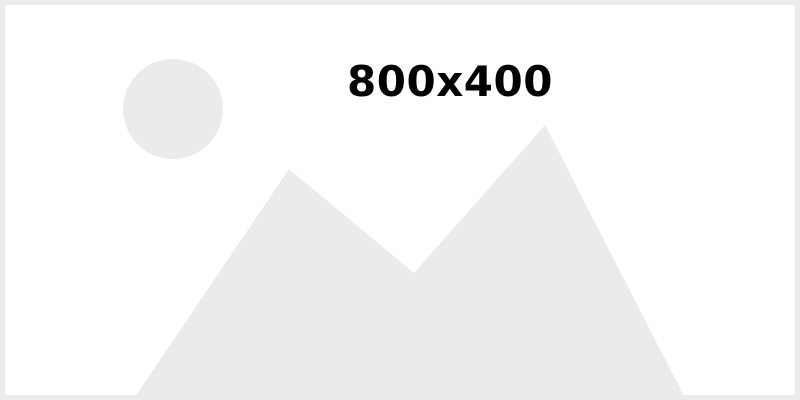  Describe the element at coordinates (173, 109) in the screenshot. I see `sun-circle-icon` at that location.